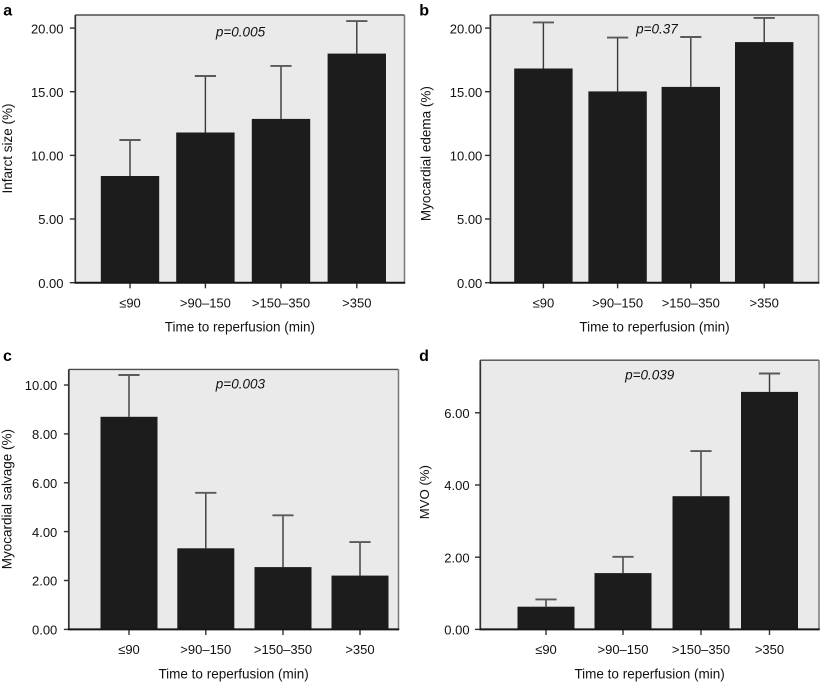  Describe the element at coordinates (7, 11) in the screenshot. I see `svg-text: a` at that location.